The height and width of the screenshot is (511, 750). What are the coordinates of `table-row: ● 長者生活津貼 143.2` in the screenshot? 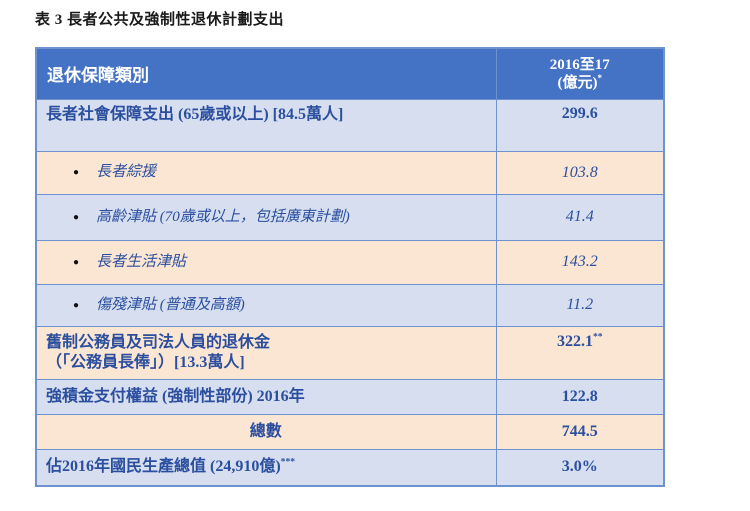 It's located at (350, 262).